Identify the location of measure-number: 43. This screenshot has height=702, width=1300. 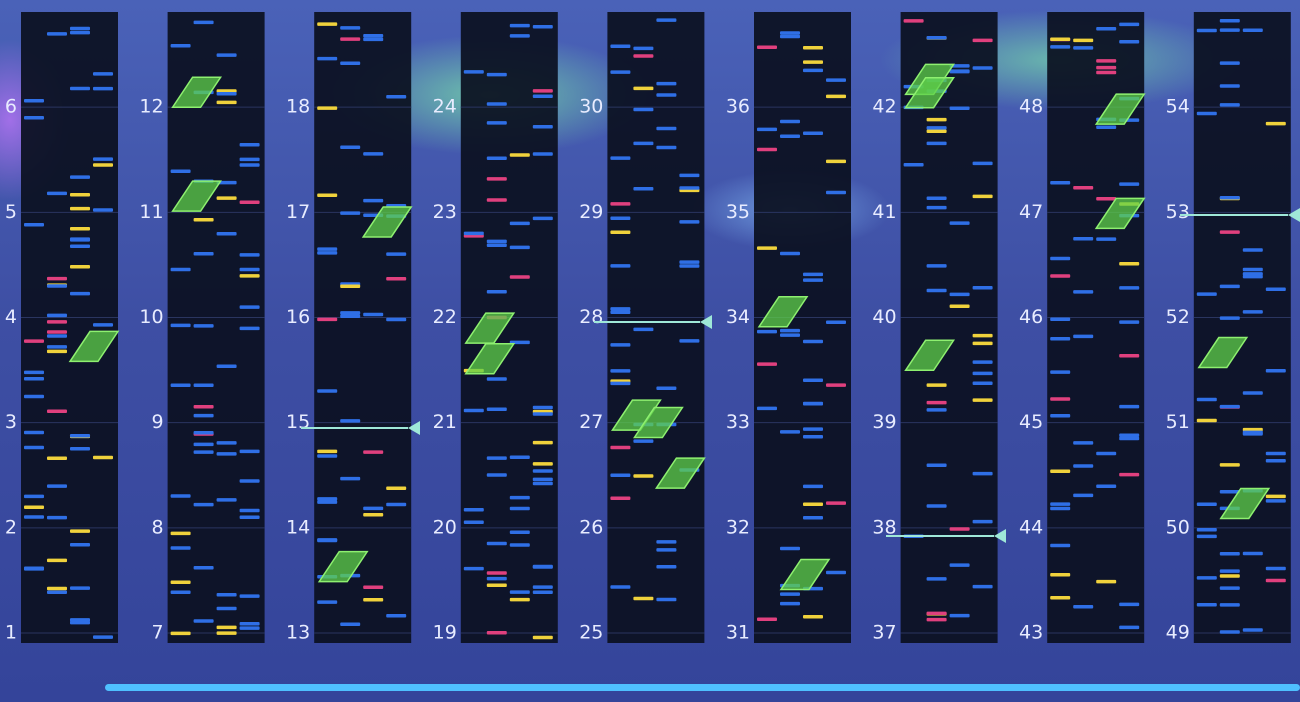
(1031, 633).